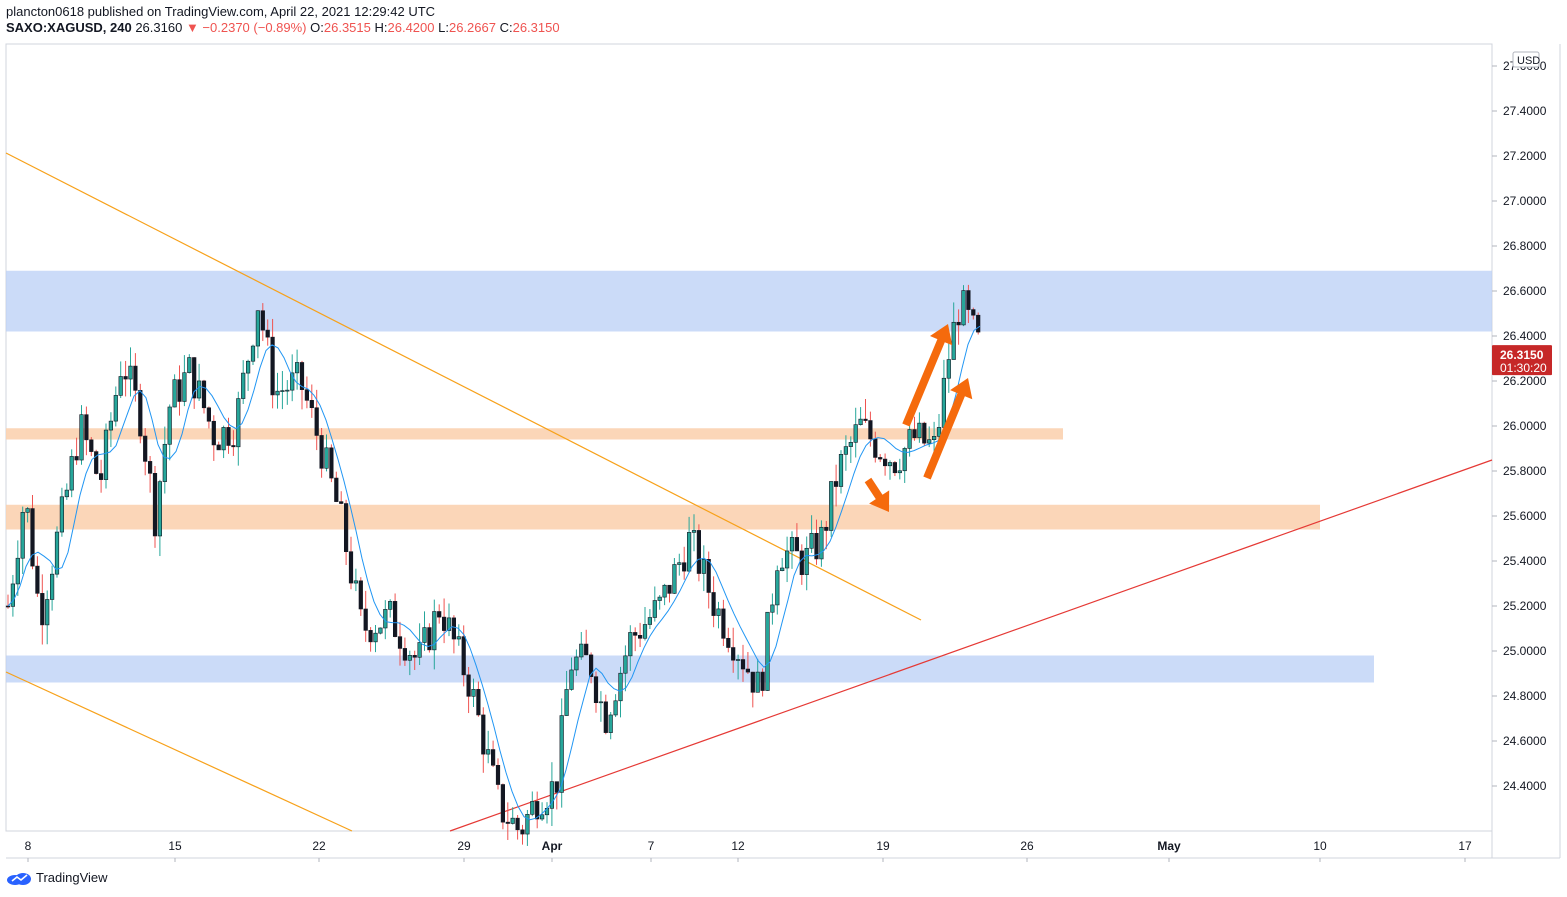 Image resolution: width=1567 pixels, height=897 pixels. Describe the element at coordinates (72, 877) in the screenshot. I see `brand-label: TradingView` at that location.